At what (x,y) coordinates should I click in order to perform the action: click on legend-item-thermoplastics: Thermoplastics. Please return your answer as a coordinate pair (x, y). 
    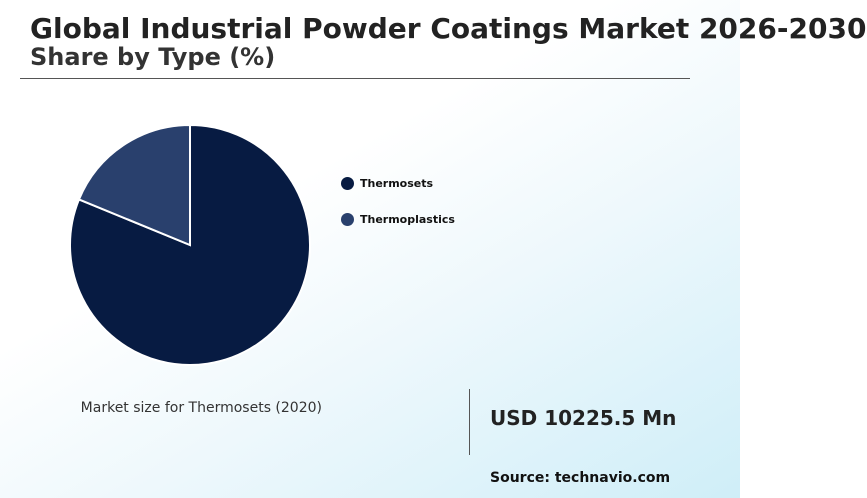
    Looking at the image, I should click on (398, 219).